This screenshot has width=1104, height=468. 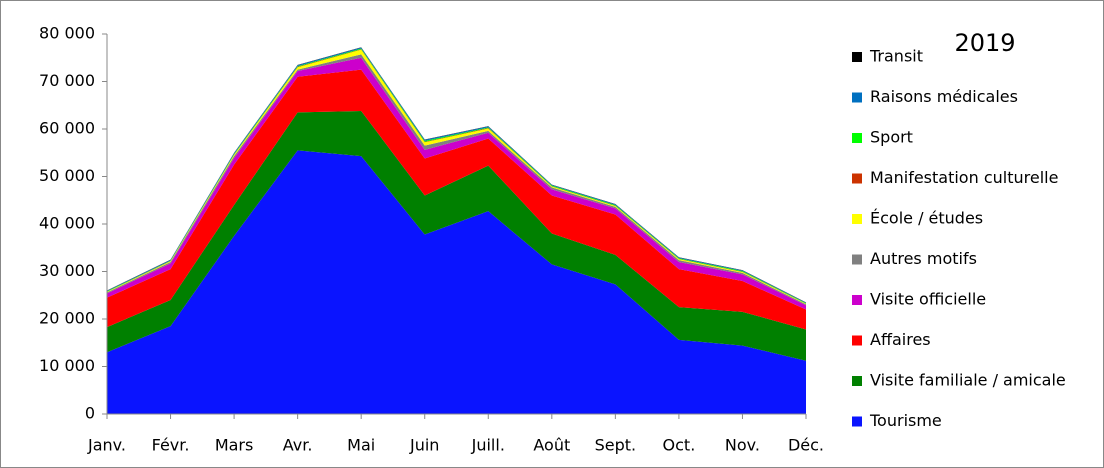 What do you see at coordinates (488, 445) in the screenshot?
I see `x-tick-label: Juill.` at bounding box center [488, 445].